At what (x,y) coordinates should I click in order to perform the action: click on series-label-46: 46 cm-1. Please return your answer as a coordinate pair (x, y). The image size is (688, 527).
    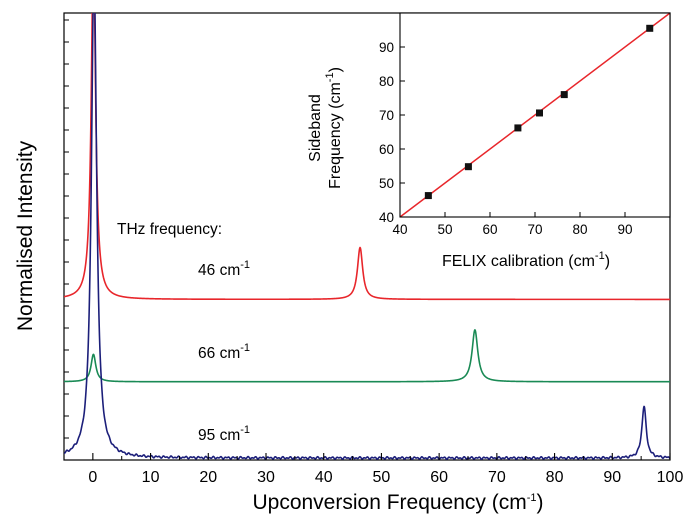
    Looking at the image, I should click on (224, 269).